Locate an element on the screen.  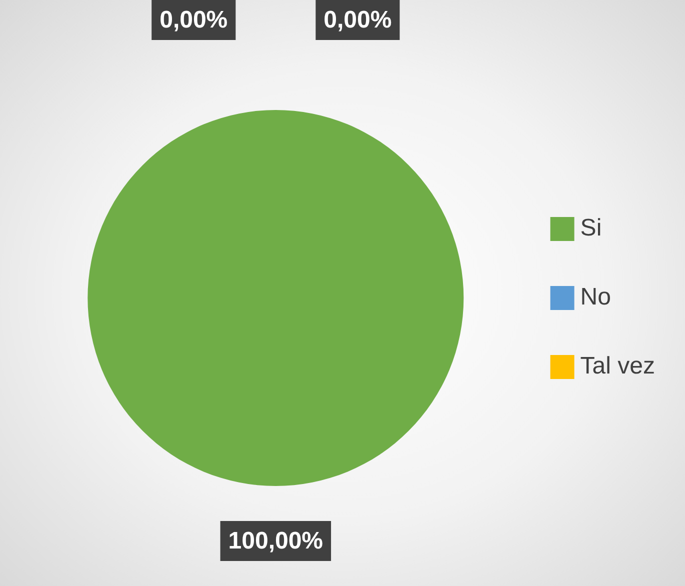
legend-label: Tal vez is located at coordinates (618, 366).